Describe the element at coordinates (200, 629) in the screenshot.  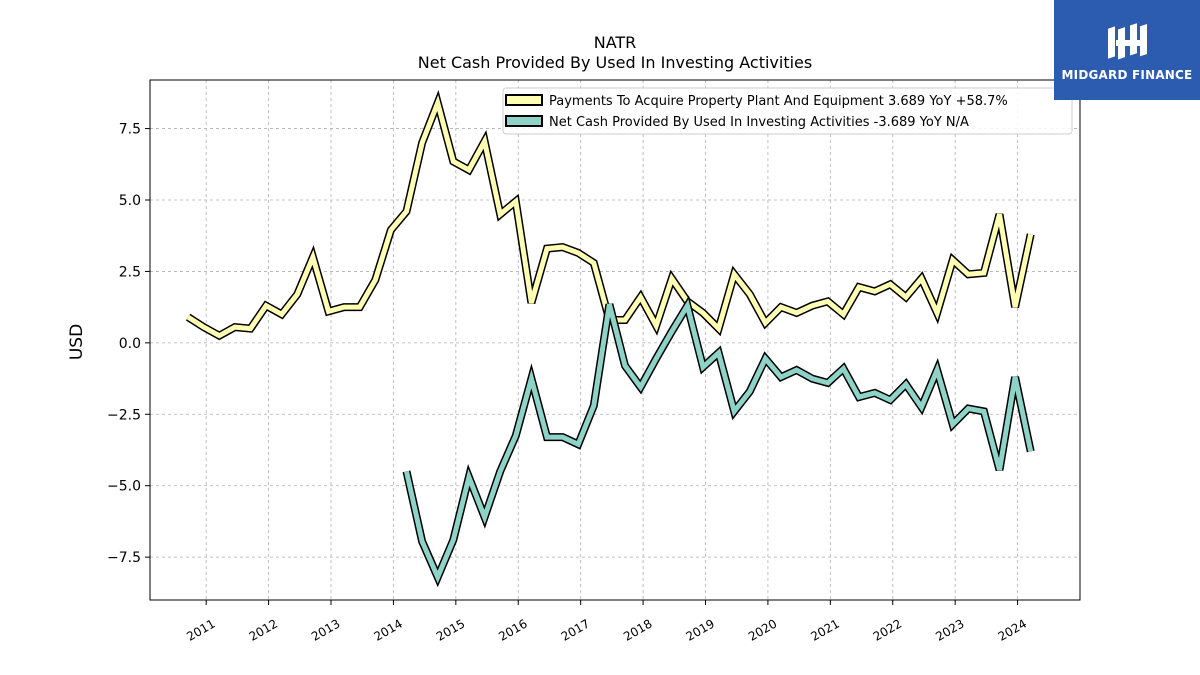
I see `x-tick-label: 2011` at that location.